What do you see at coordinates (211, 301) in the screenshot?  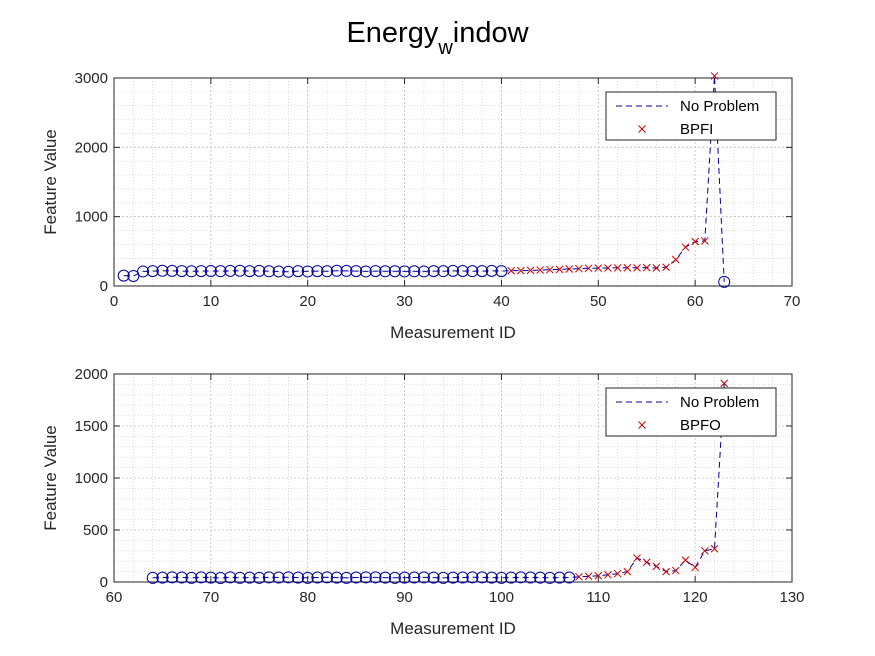 I see `x-tick-label: 10` at bounding box center [211, 301].